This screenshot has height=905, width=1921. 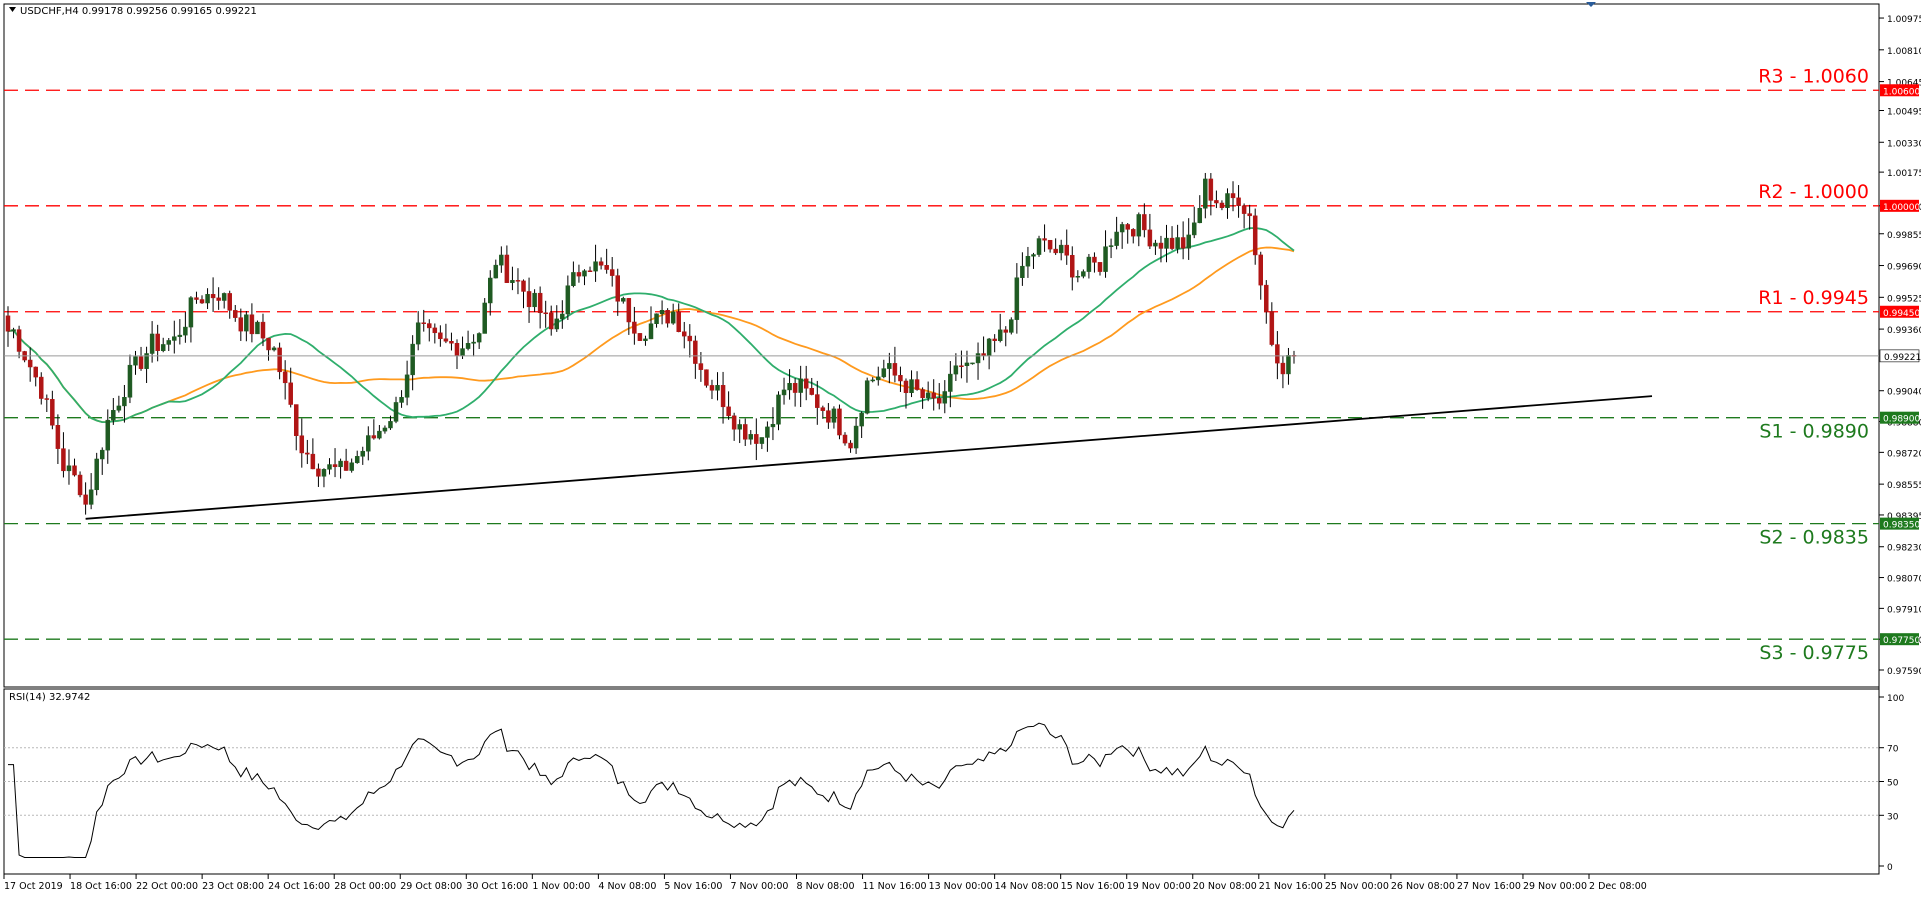 I want to click on time-tick-label: 22 Oct 00:00, so click(x=167, y=886).